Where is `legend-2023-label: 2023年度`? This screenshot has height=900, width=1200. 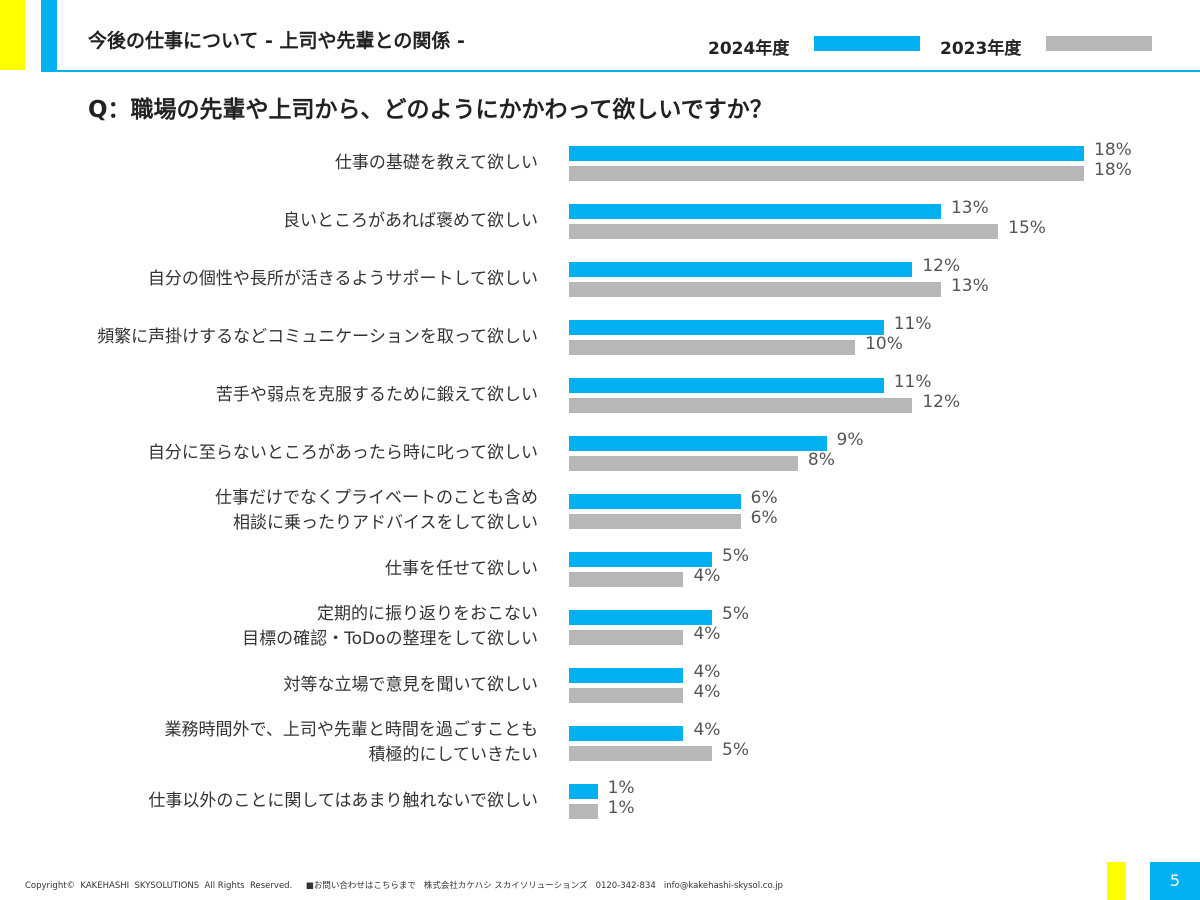 legend-2023-label: 2023年度 is located at coordinates (981, 49).